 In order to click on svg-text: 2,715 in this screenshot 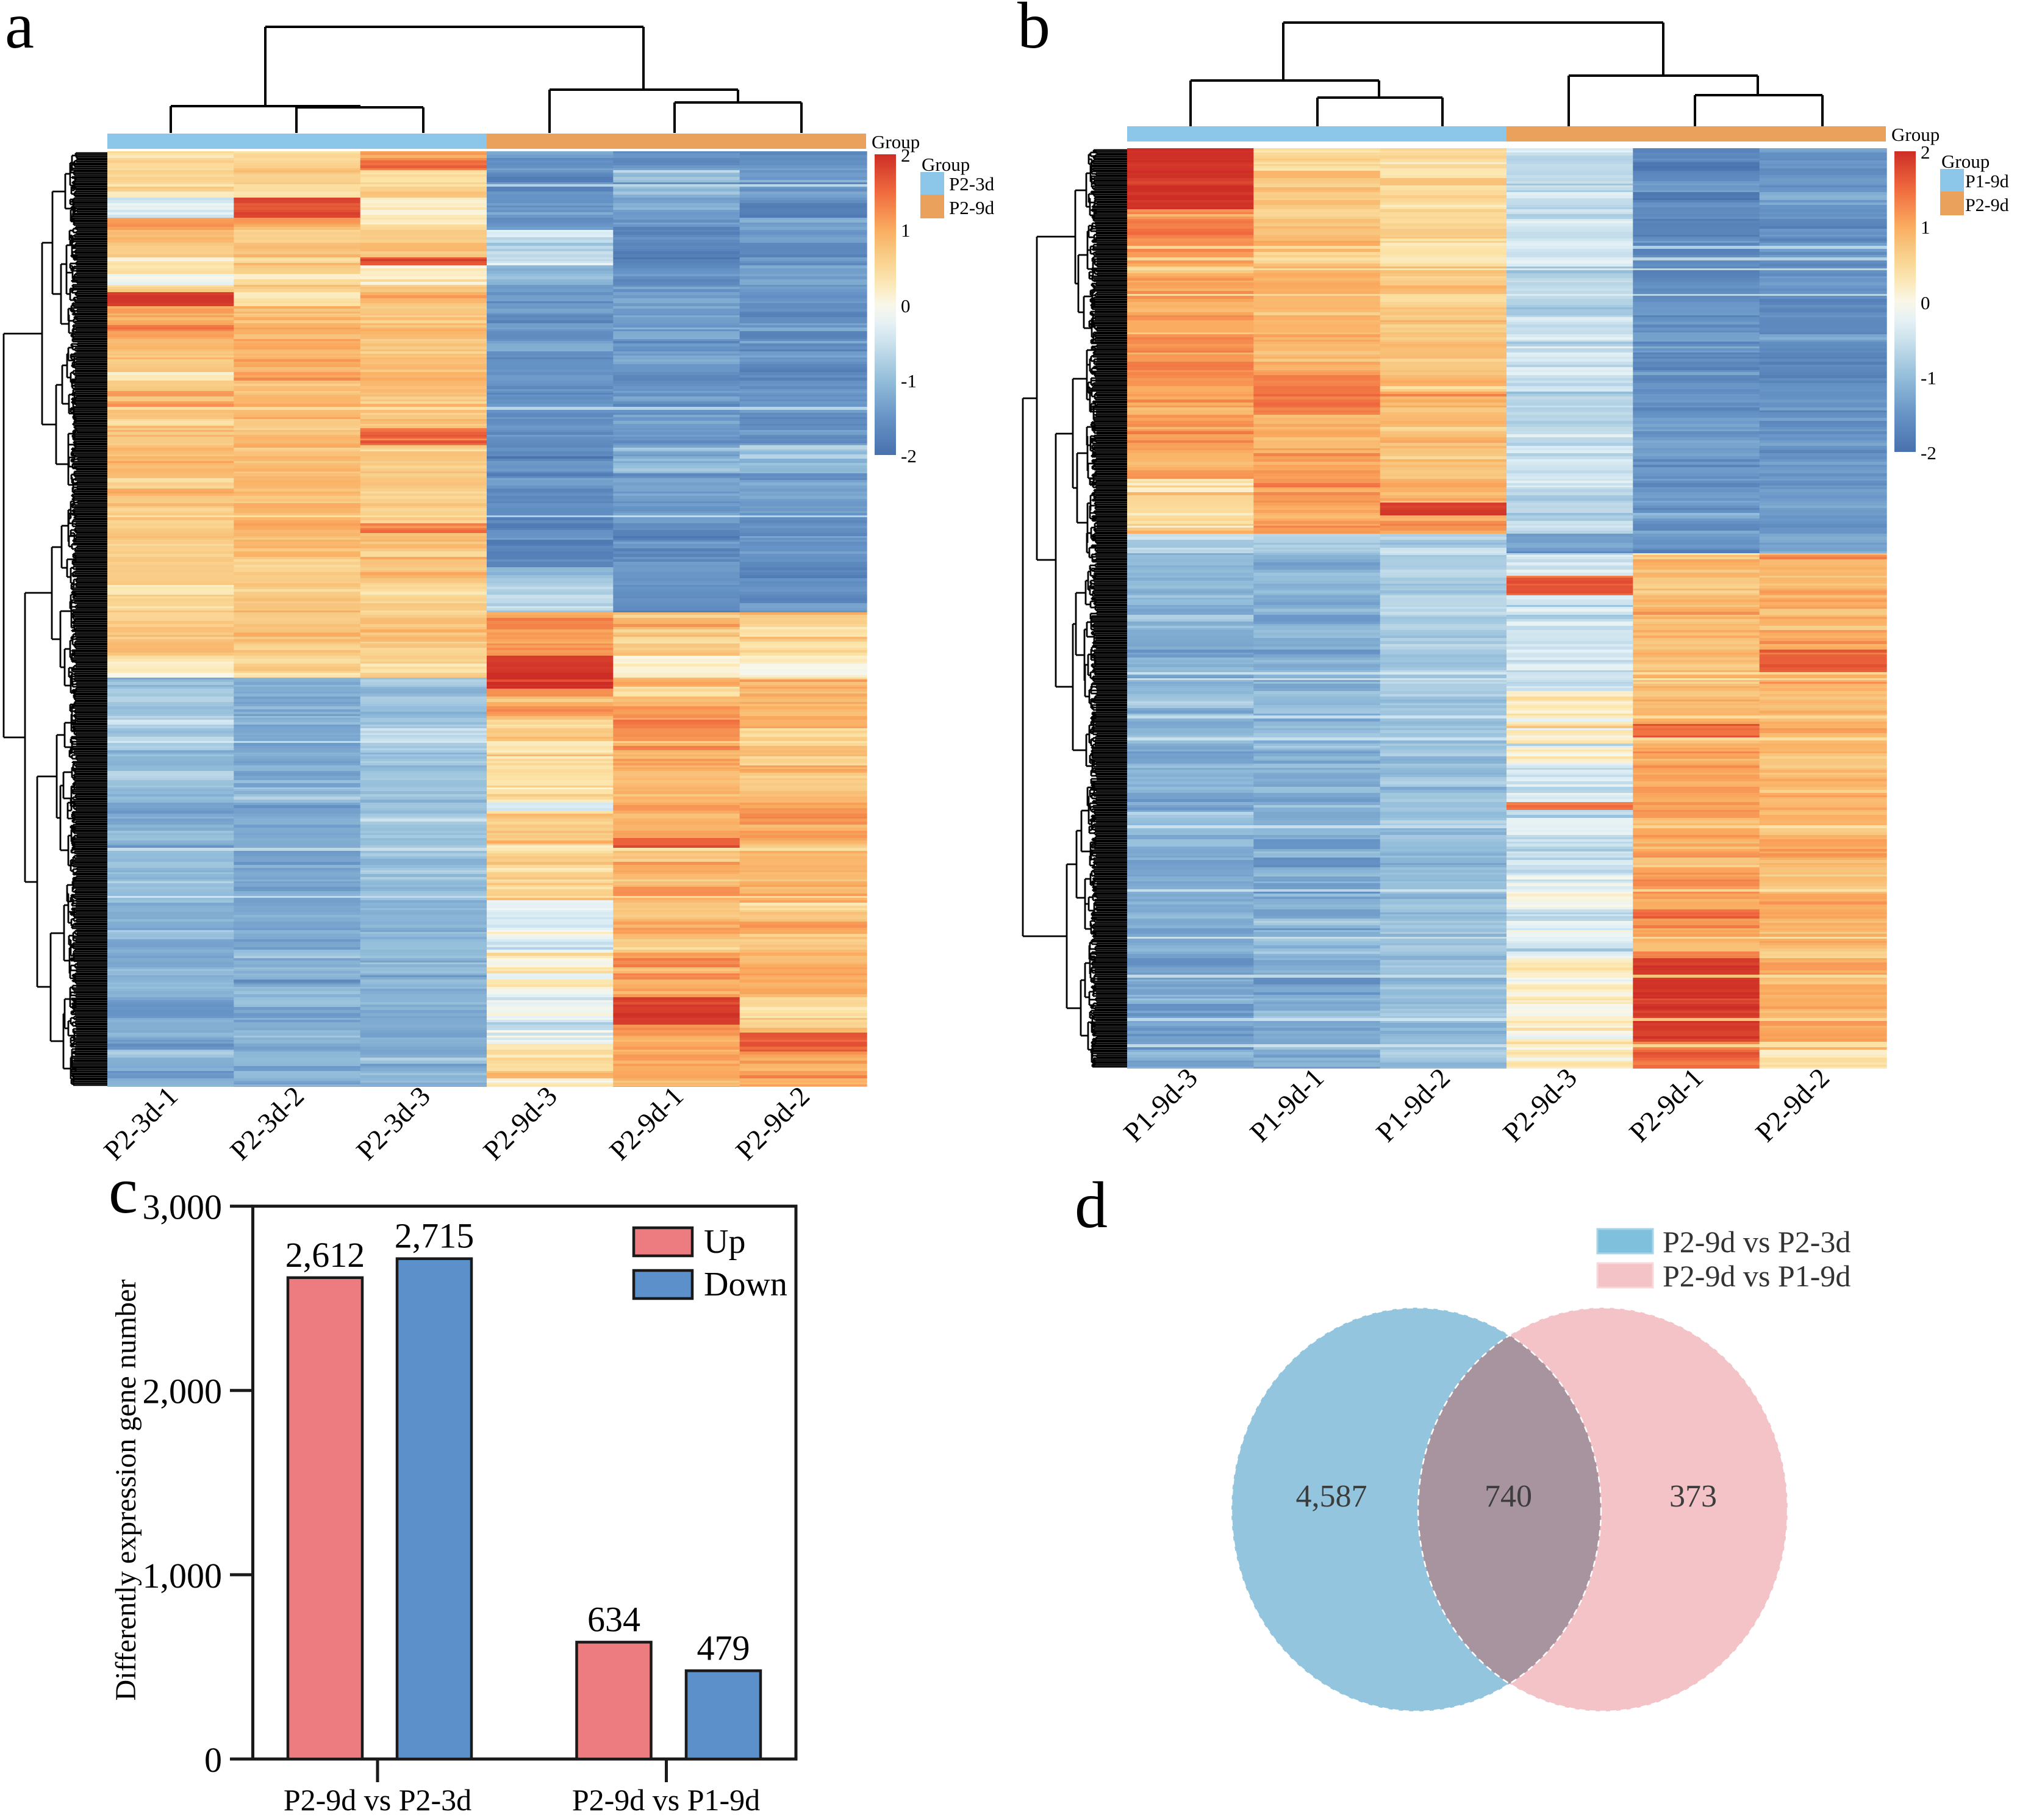, I will do `click(435, 1236)`.